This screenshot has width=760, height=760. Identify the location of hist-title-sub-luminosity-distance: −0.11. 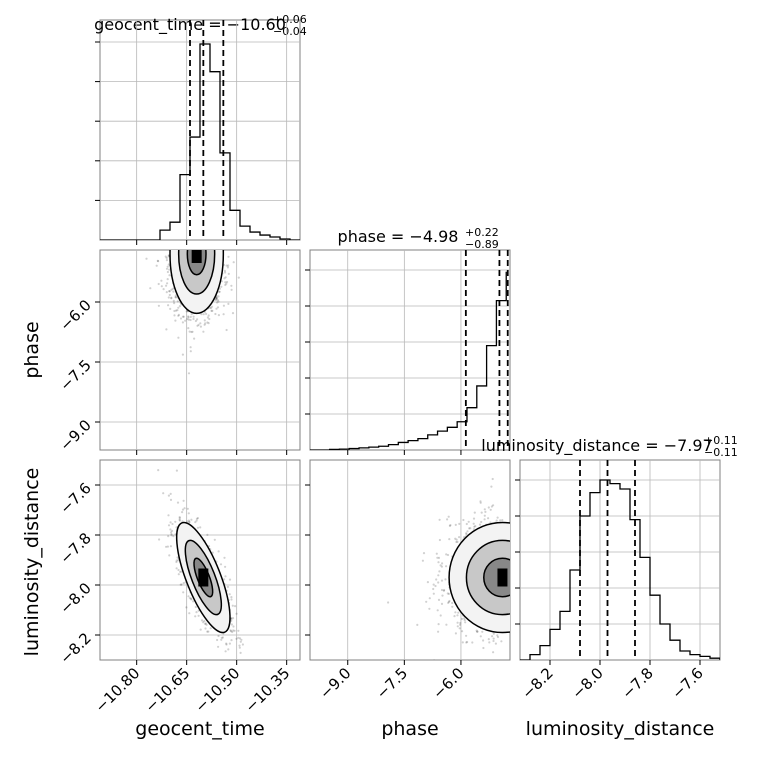
(721, 452).